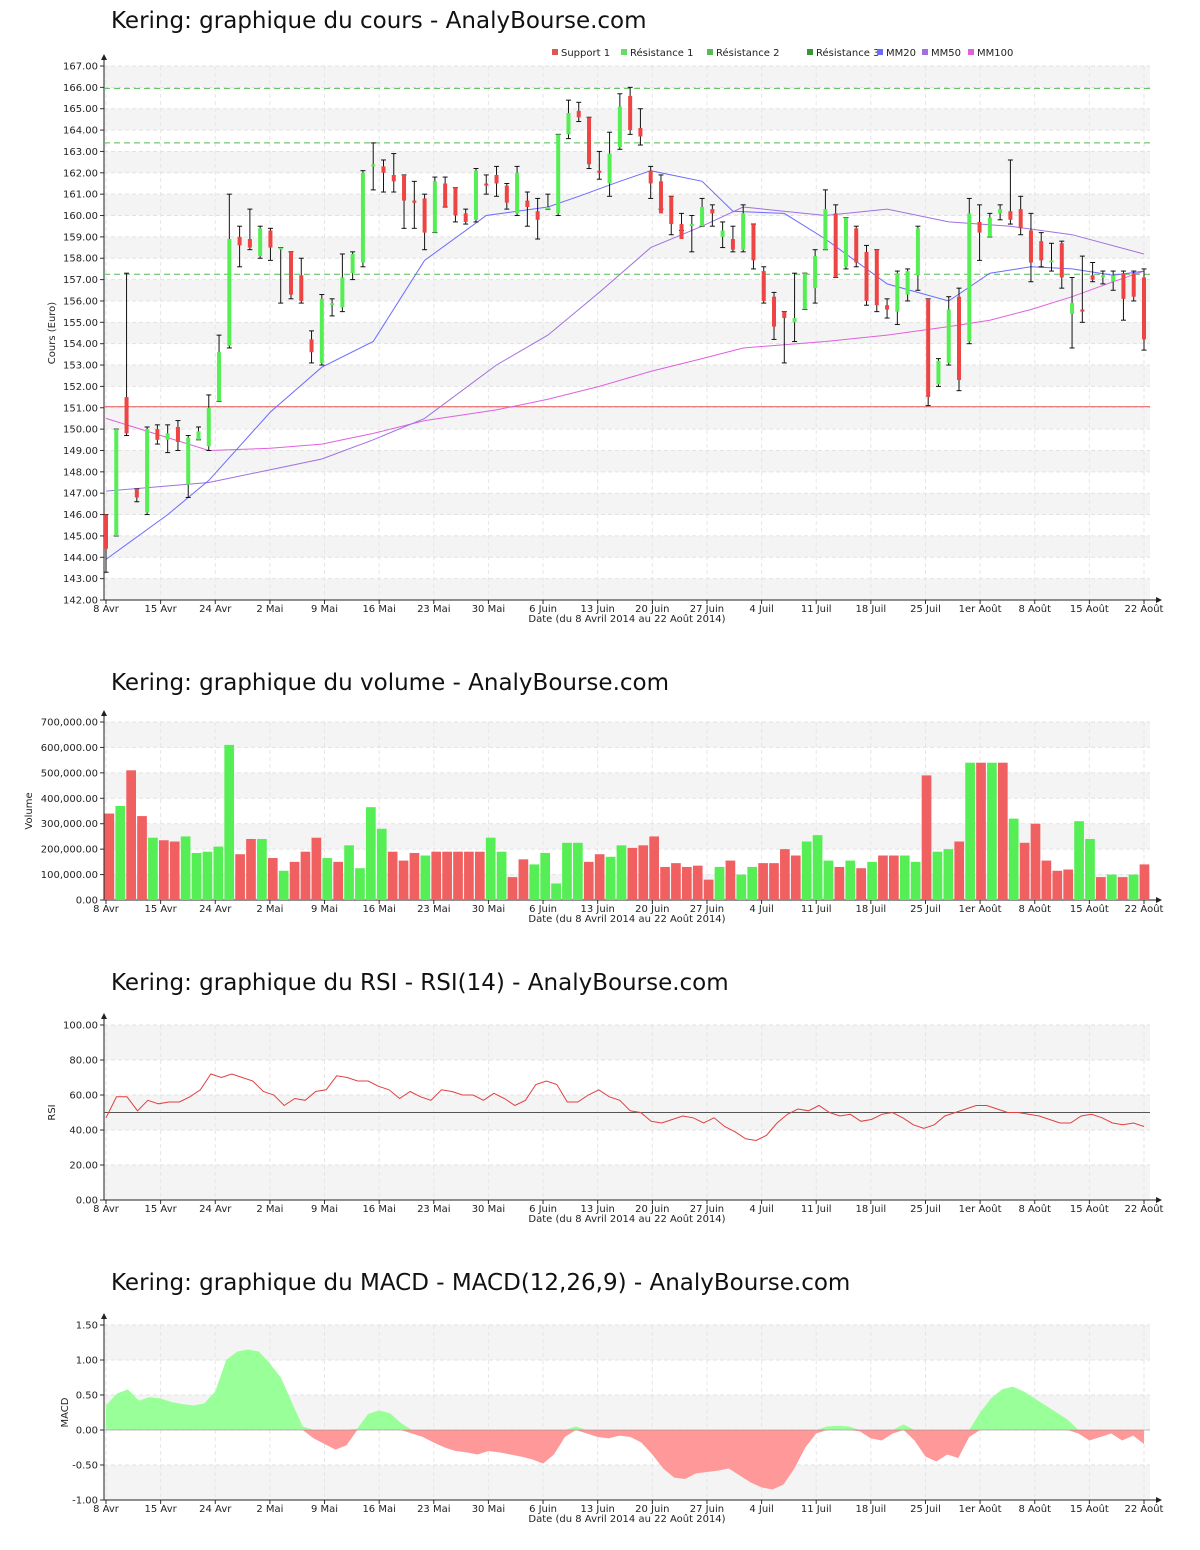 Image resolution: width=1200 pixels, height=1550 pixels. Describe the element at coordinates (626, 1219) in the screenshot. I see `x-axis-label: Date (du 8 Avril 2014 au 22 Août 2014)` at that location.